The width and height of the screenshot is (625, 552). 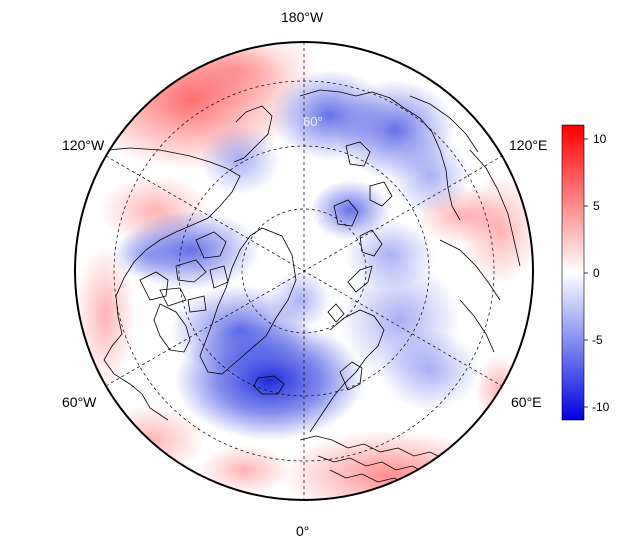 I want to click on colorbar-tick-10: 10, so click(x=600, y=139).